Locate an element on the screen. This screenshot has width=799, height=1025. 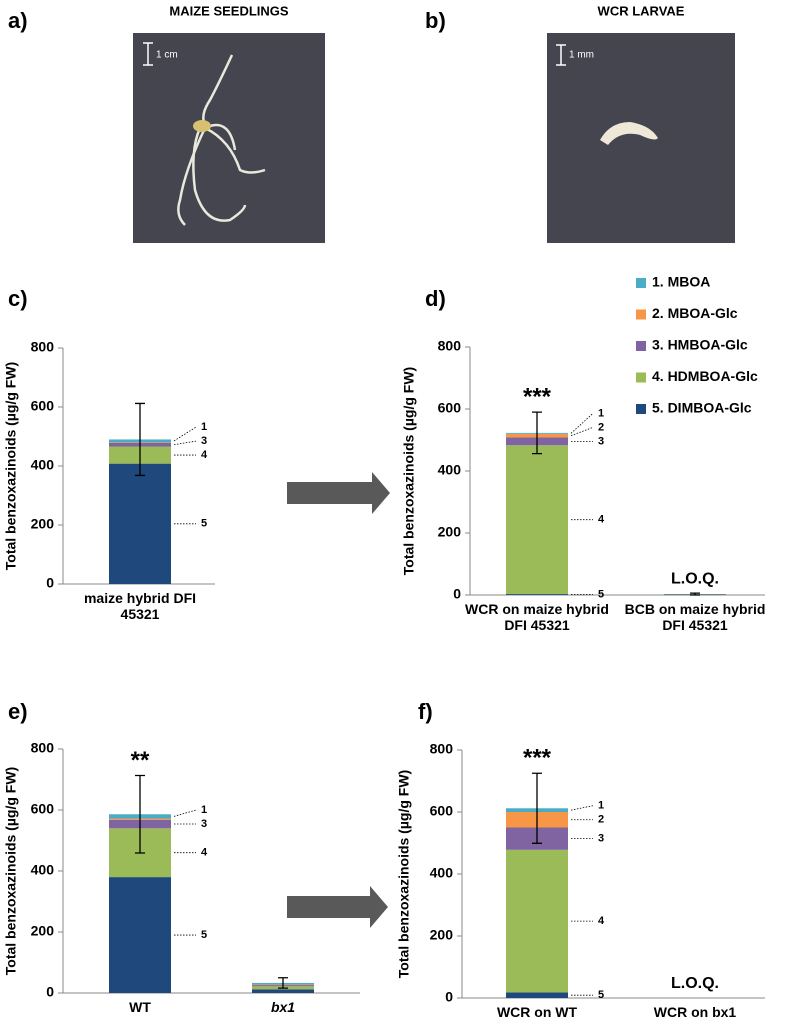
x-tick-label: WT is located at coordinates (140, 1007).